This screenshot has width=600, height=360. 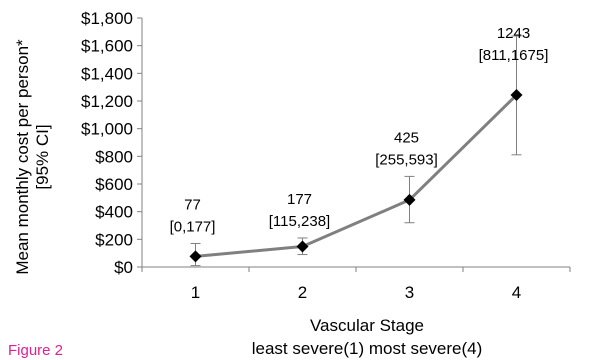 I want to click on x-axis-title-line2: least severe(1) most severe(4), so click(x=367, y=348).